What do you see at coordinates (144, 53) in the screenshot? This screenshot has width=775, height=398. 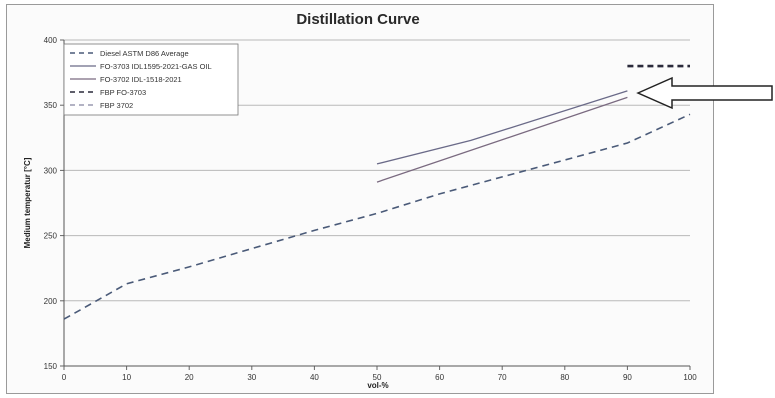 I see `legend-entry: Diesel ASTM D86 Average` at bounding box center [144, 53].